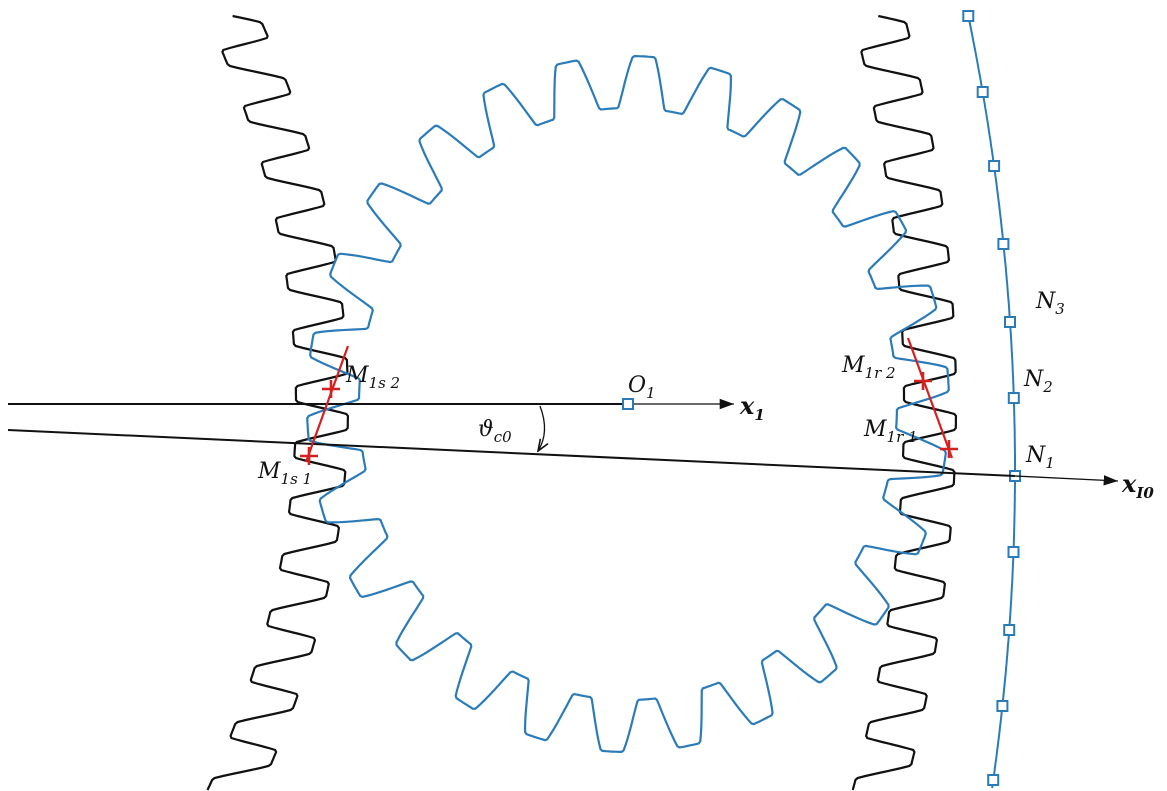 This screenshot has height=791, width=1167. What do you see at coordinates (991, 398) in the screenshot?
I see `n-curve-markers` at bounding box center [991, 398].